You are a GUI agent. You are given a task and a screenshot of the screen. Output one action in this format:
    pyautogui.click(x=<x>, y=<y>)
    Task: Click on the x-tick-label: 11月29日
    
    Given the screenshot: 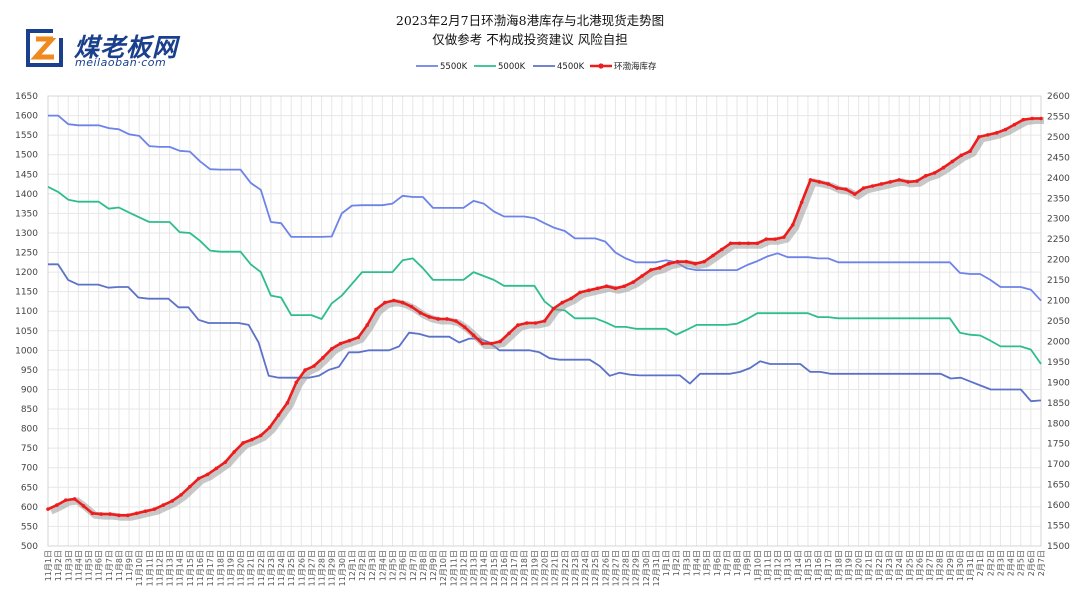 What is the action you would take?
    pyautogui.click(x=332, y=568)
    